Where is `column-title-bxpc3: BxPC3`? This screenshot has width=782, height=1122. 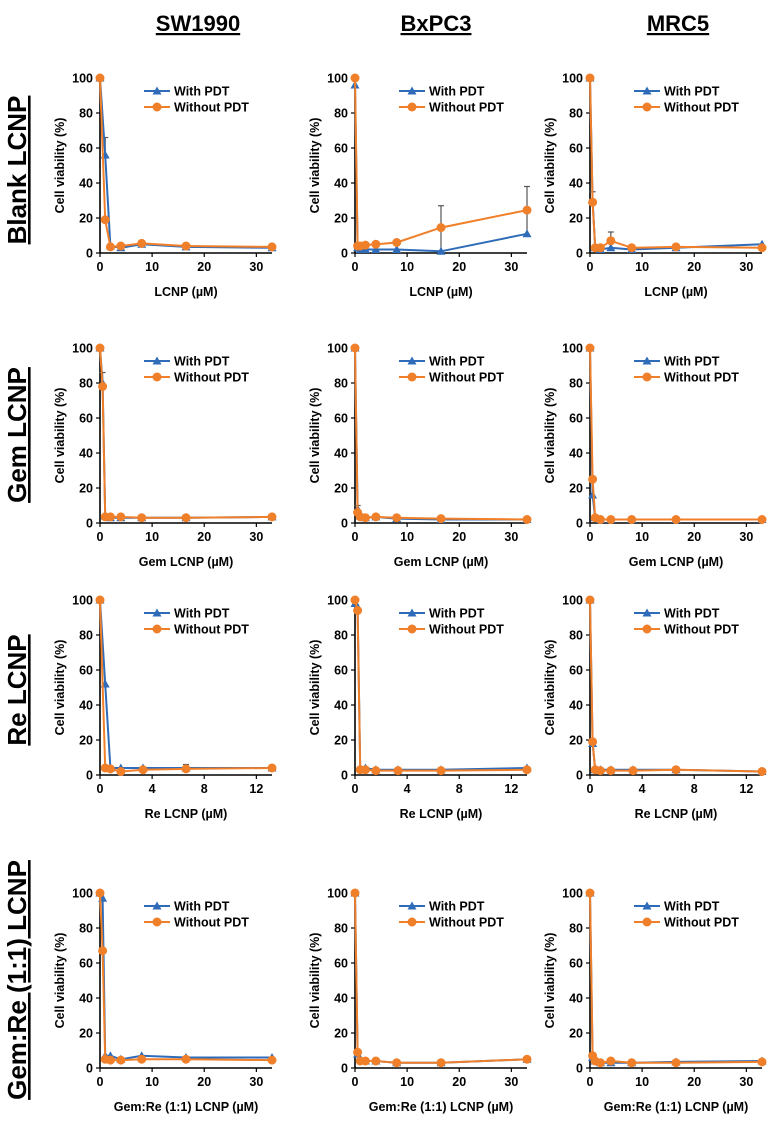
column-title-bxpc3: BxPC3 is located at coordinates (436, 23).